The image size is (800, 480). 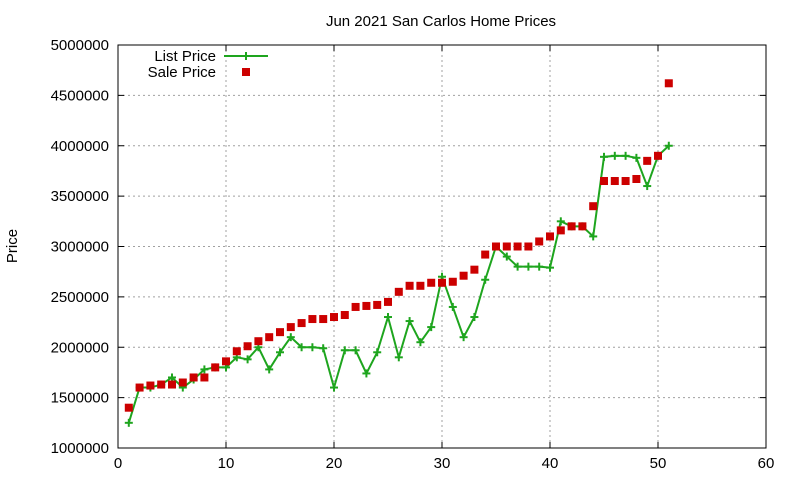 What do you see at coordinates (550, 463) in the screenshot?
I see `x-tick-label: 40` at bounding box center [550, 463].